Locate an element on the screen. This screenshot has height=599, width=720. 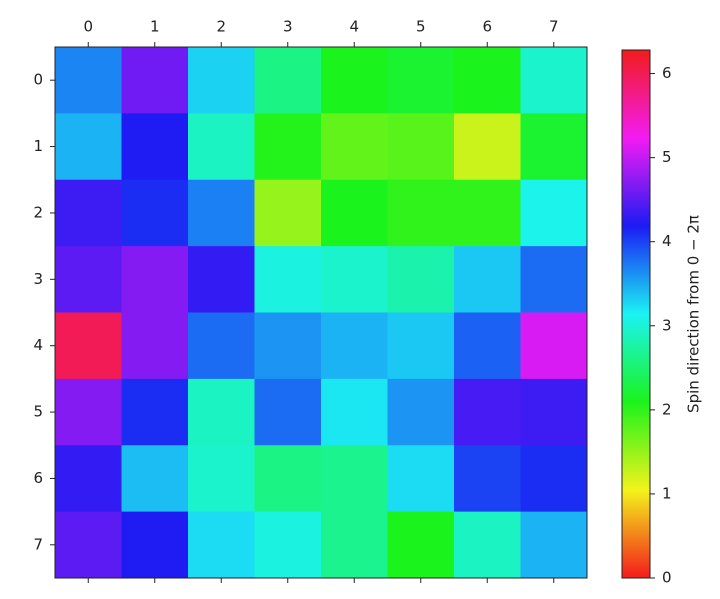
colorbar-tick-label: 2 is located at coordinates (667, 409).